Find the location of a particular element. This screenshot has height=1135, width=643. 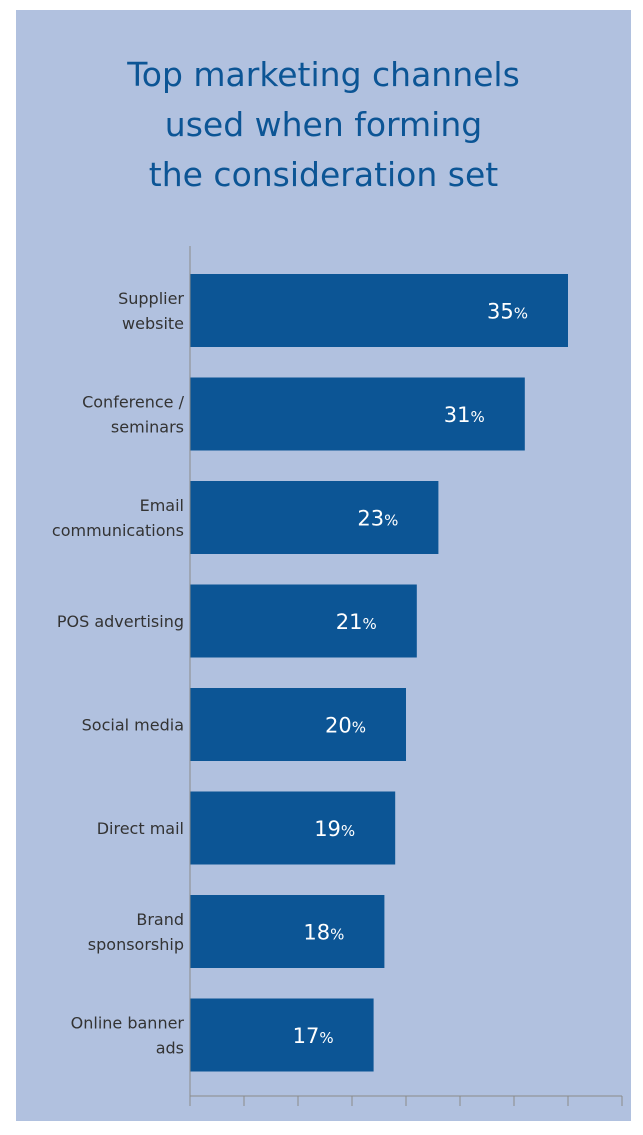

title-line-2: used when forming is located at coordinates (323, 124).